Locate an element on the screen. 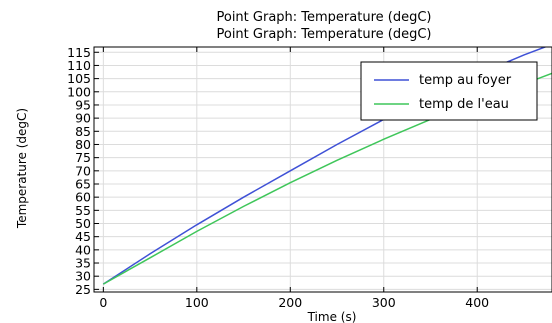 This screenshot has width=552, height=323. y-tick-label: 80 is located at coordinates (83, 144).